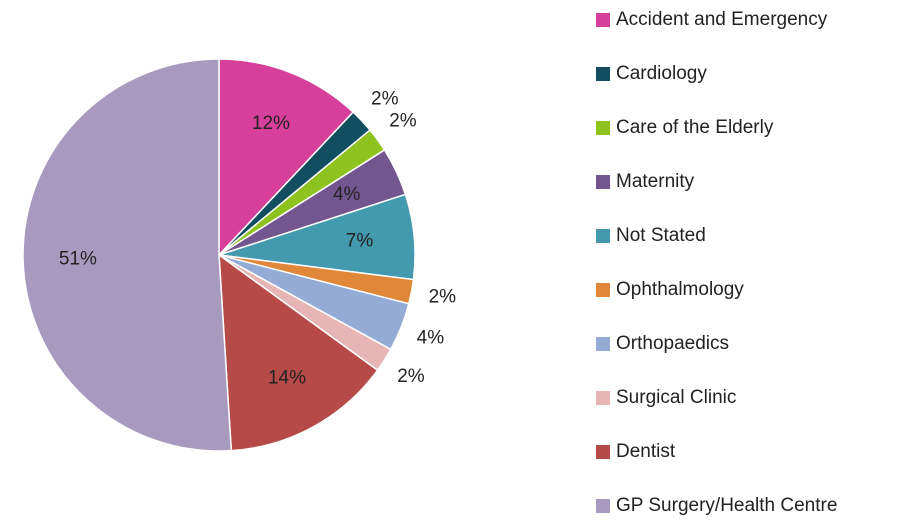 Image resolution: width=909 pixels, height=522 pixels. I want to click on legend-label: Accident and Emergency, so click(722, 19).